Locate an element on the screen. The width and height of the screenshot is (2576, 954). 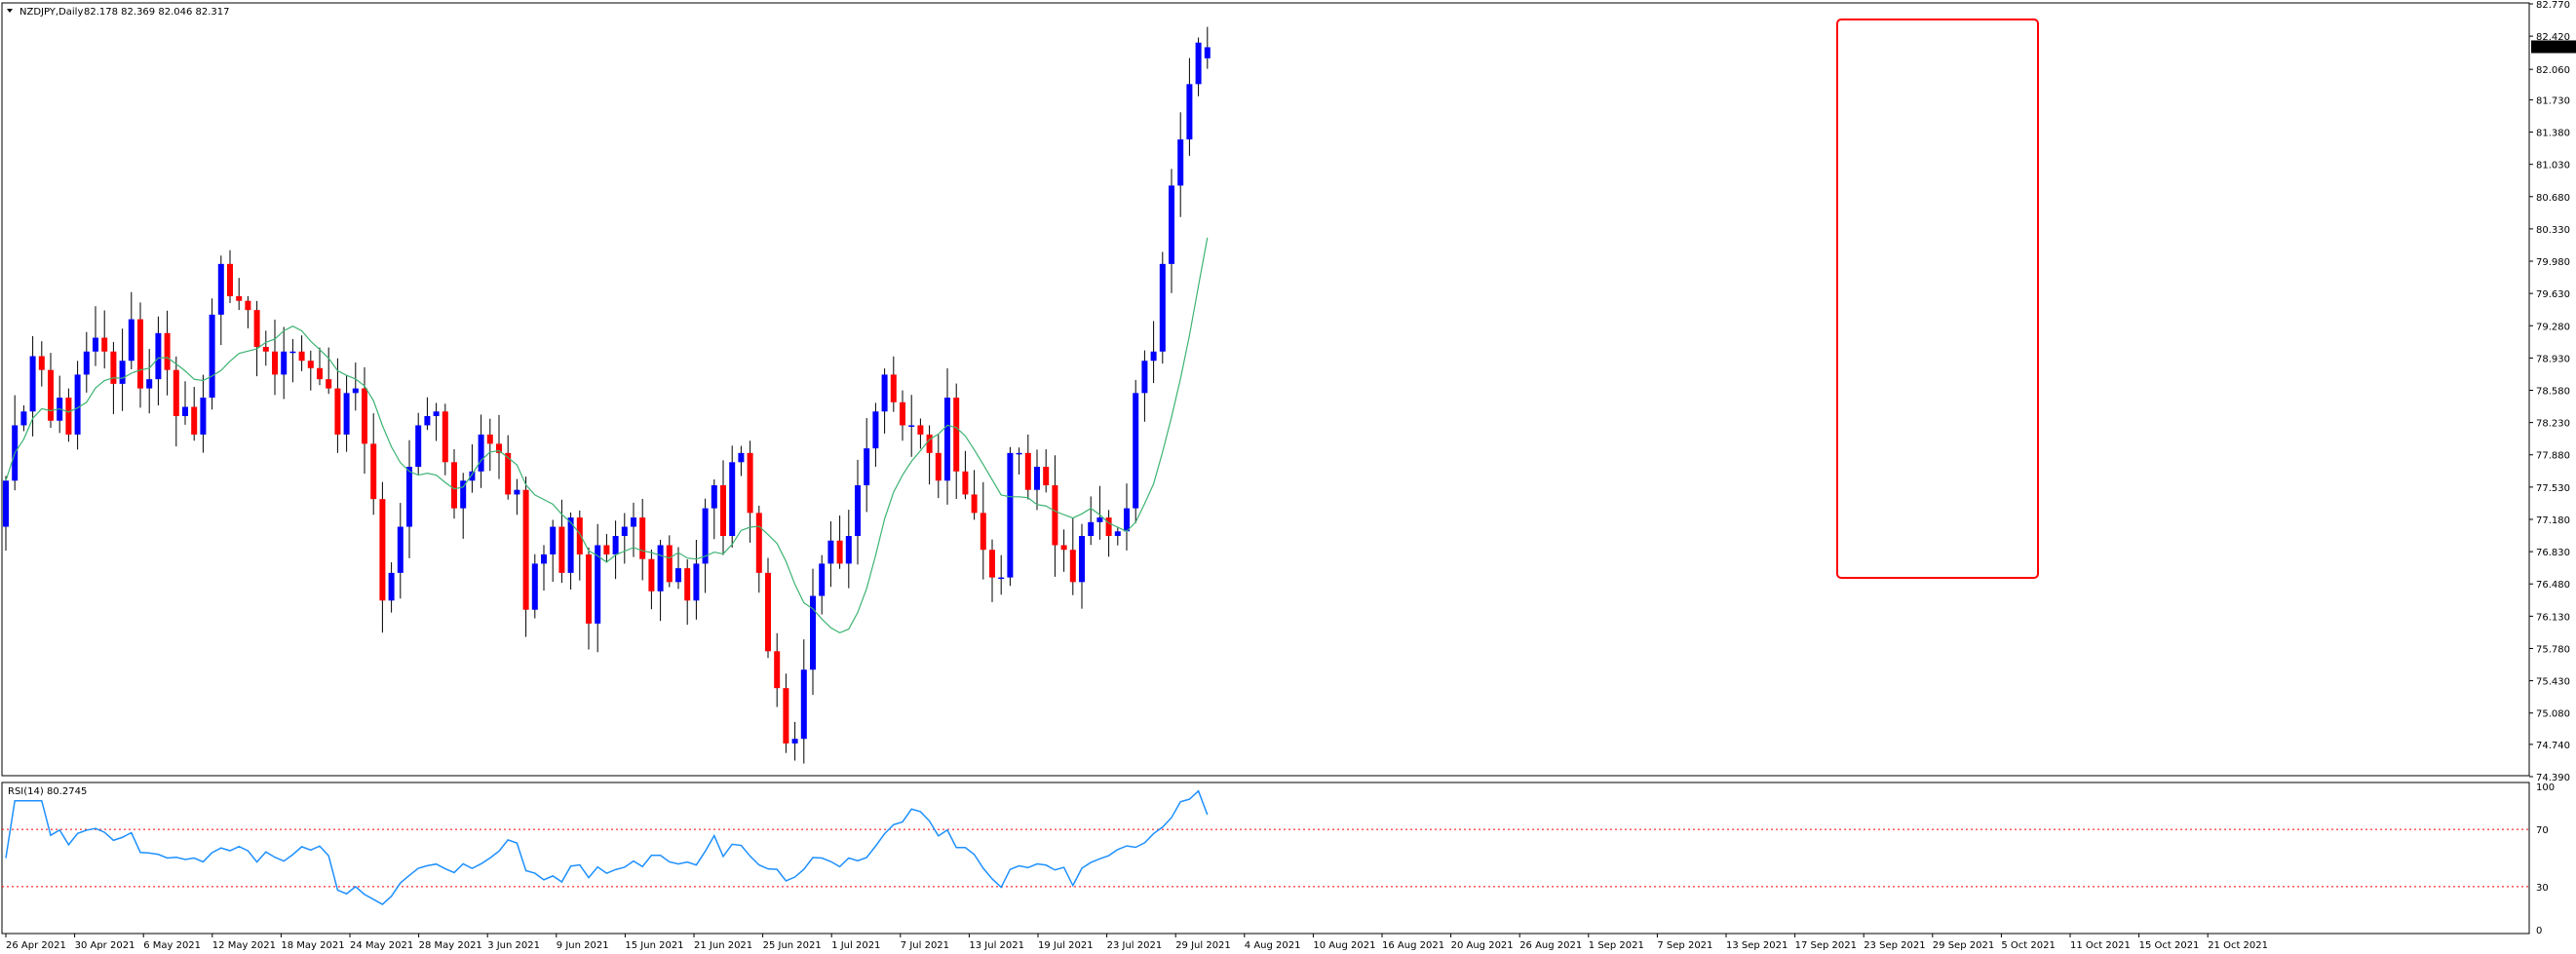
date-tick-label: 21 Oct 2021 is located at coordinates (2238, 945).